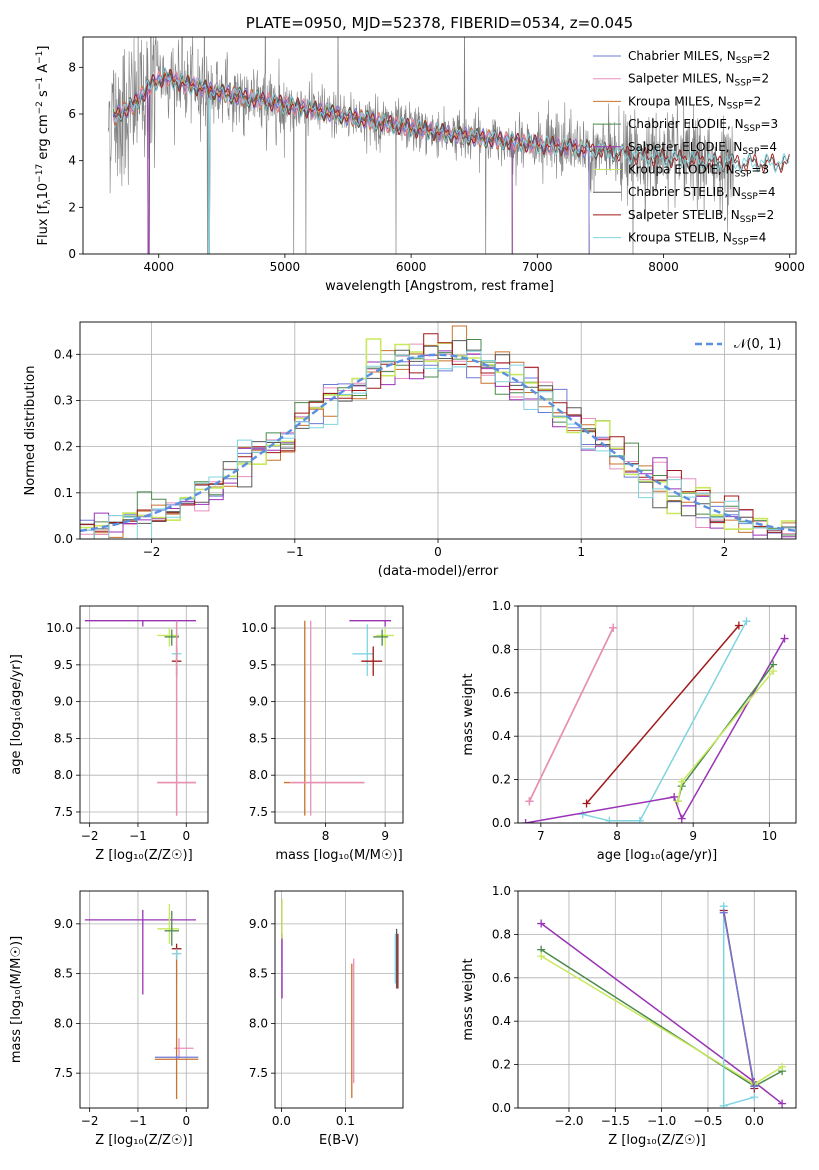 This screenshot has height=1170, width=819. Describe the element at coordinates (16, 714) in the screenshot. I see `y-axis-label: age [log₁₀(age/yr)]` at that location.